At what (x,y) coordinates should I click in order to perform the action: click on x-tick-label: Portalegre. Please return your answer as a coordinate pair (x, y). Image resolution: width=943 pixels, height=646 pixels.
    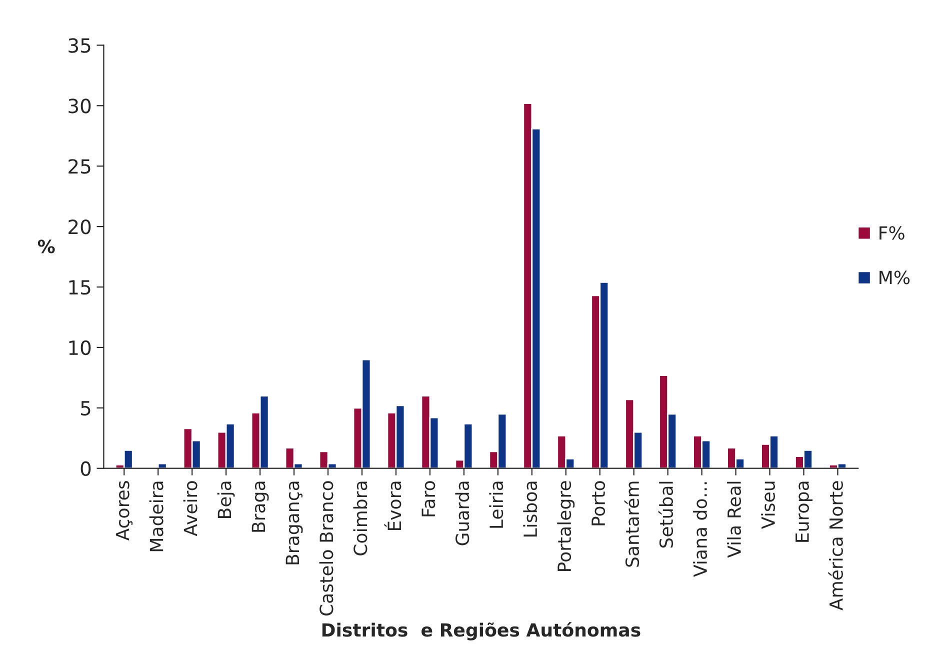
    Looking at the image, I should click on (566, 526).